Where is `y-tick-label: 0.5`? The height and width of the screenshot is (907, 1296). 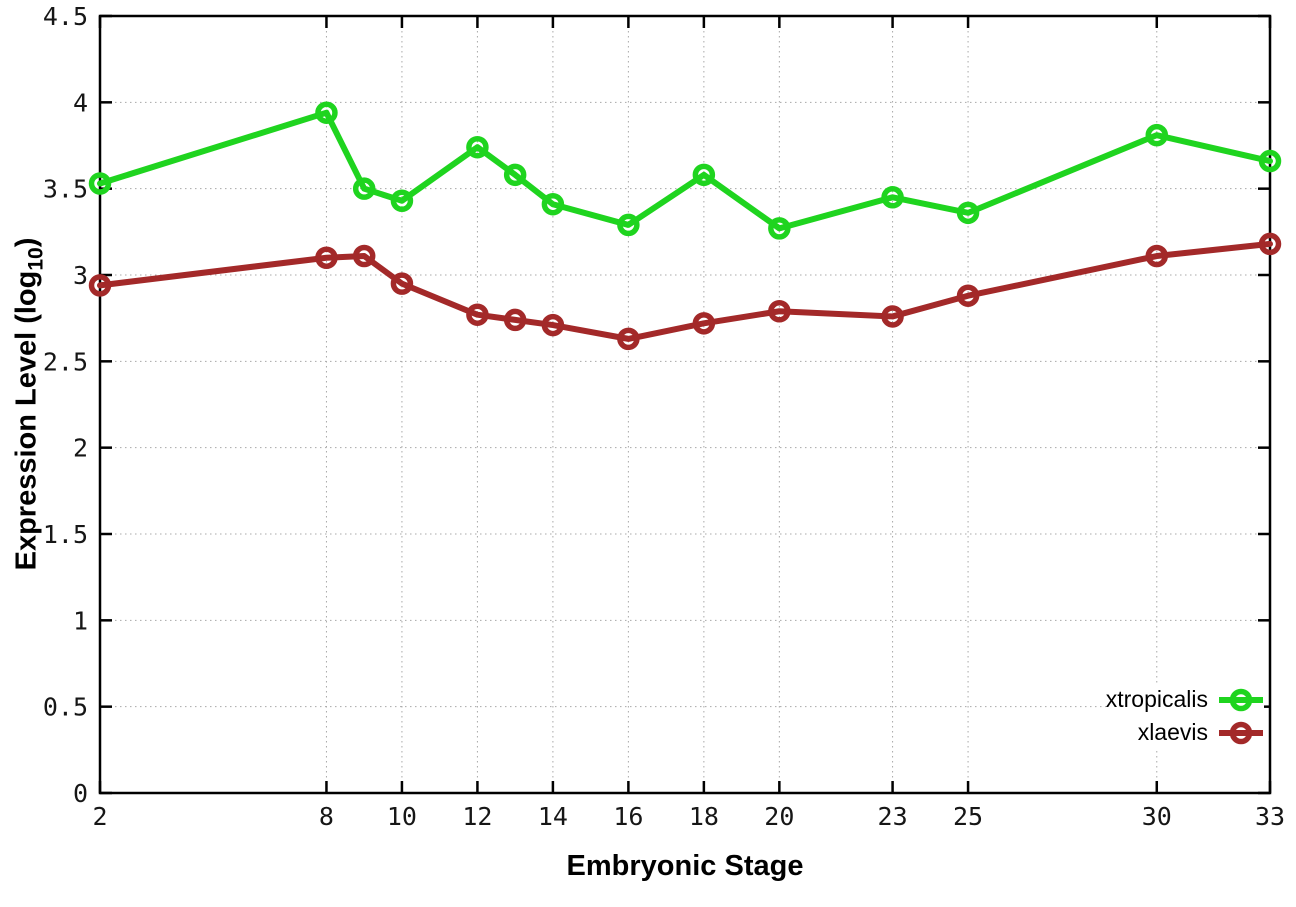 y-tick-label: 0.5 is located at coordinates (65, 707).